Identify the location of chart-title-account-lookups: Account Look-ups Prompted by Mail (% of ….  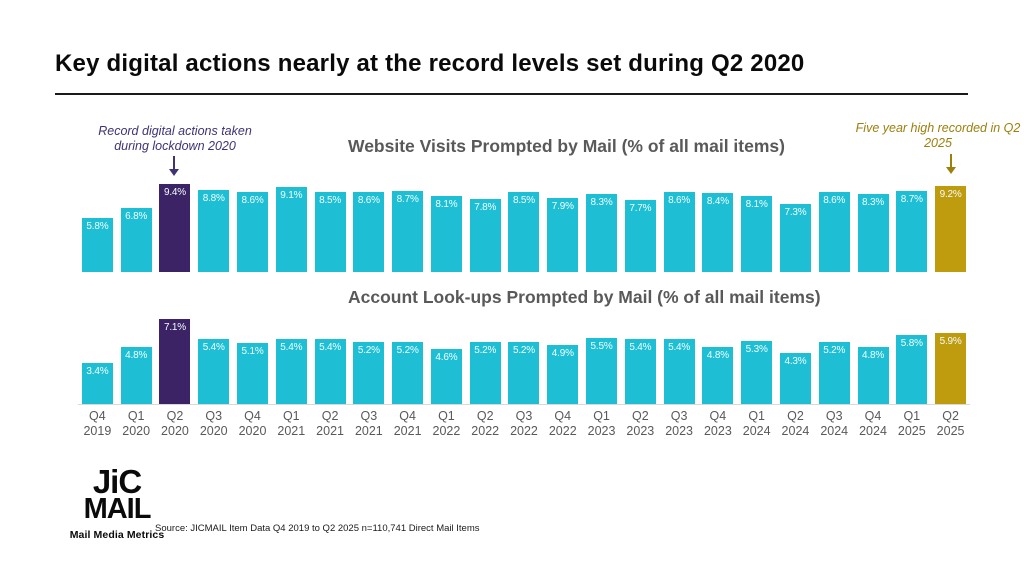
(584, 297).